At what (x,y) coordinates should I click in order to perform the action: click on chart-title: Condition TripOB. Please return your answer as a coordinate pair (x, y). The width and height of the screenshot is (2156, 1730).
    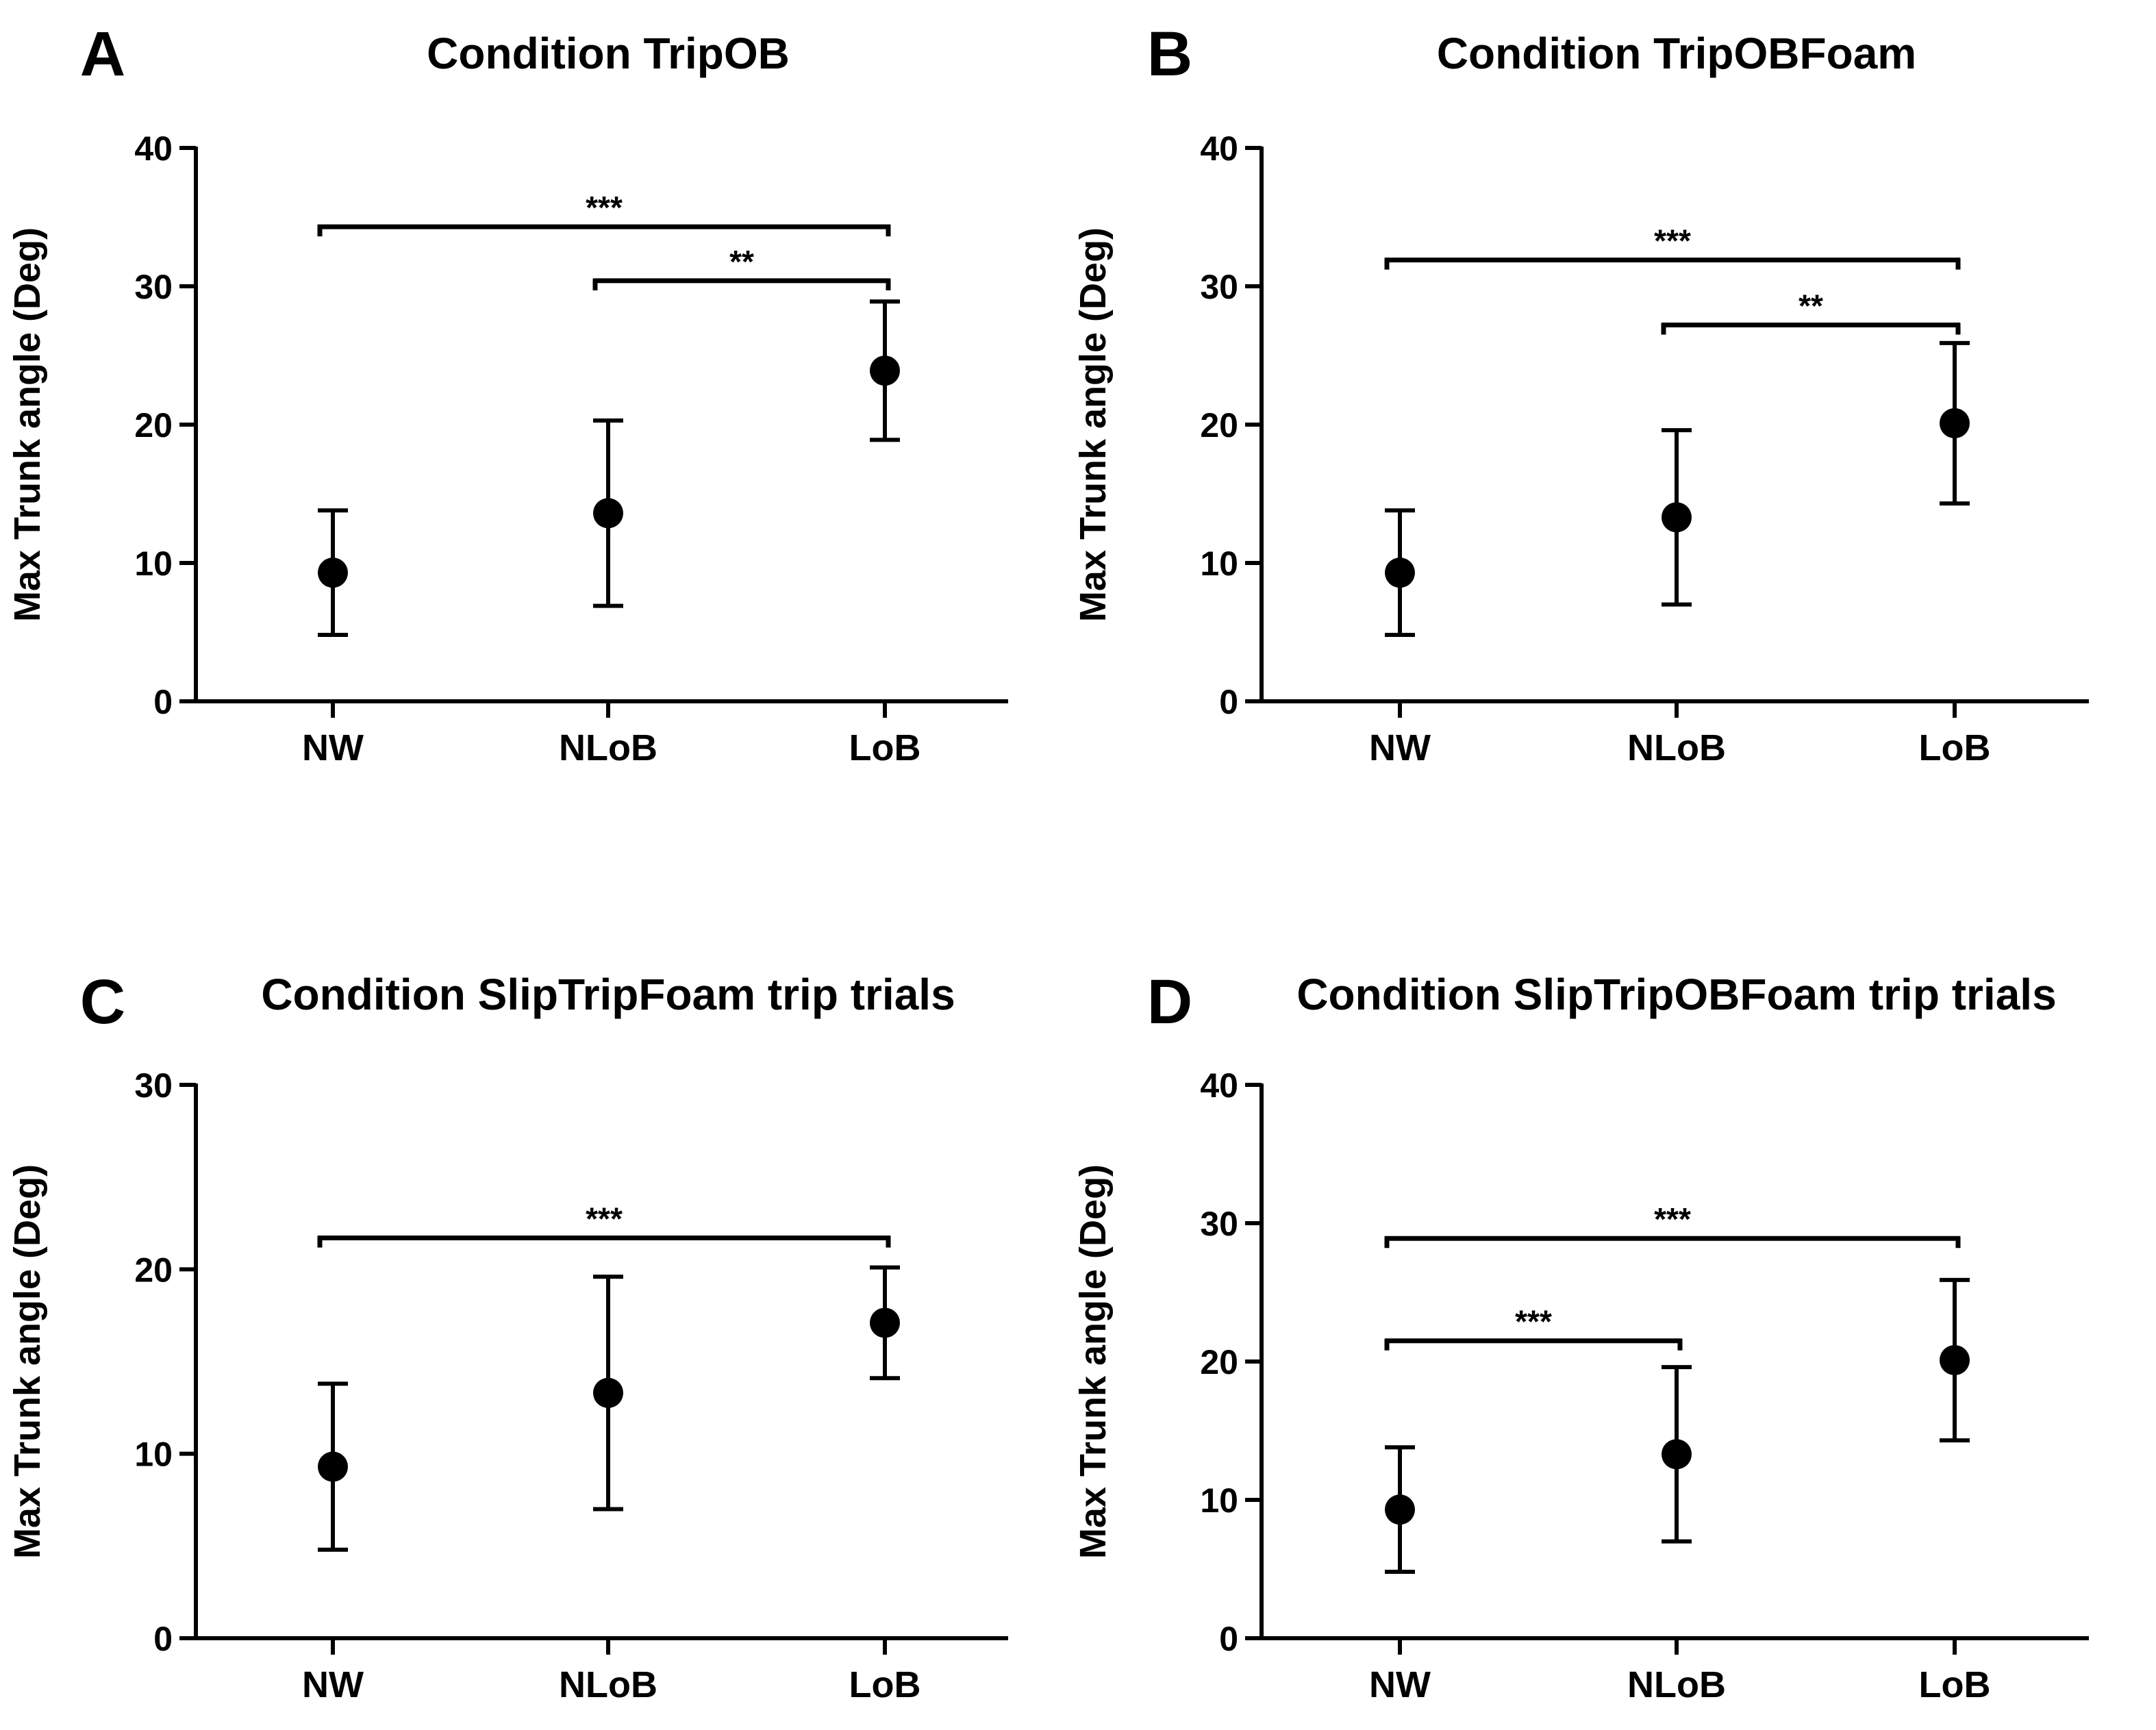
    Looking at the image, I should click on (608, 54).